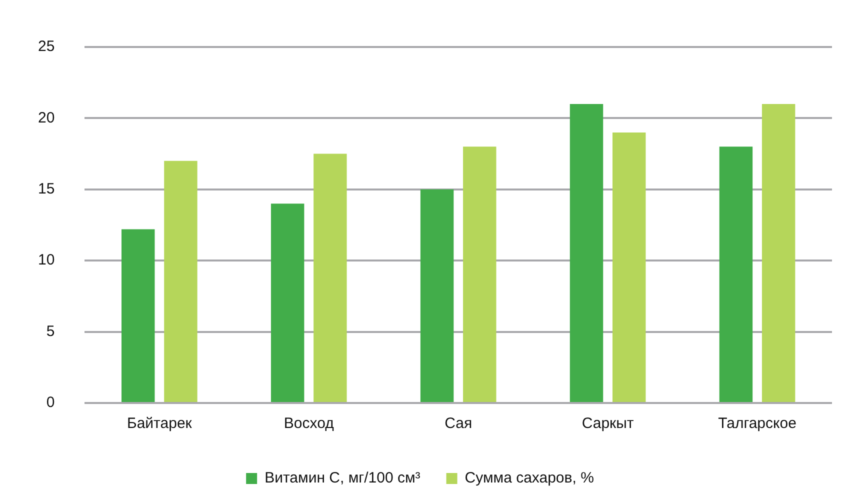 The width and height of the screenshot is (850, 504). I want to click on y-tick-label: 25, so click(46, 47).